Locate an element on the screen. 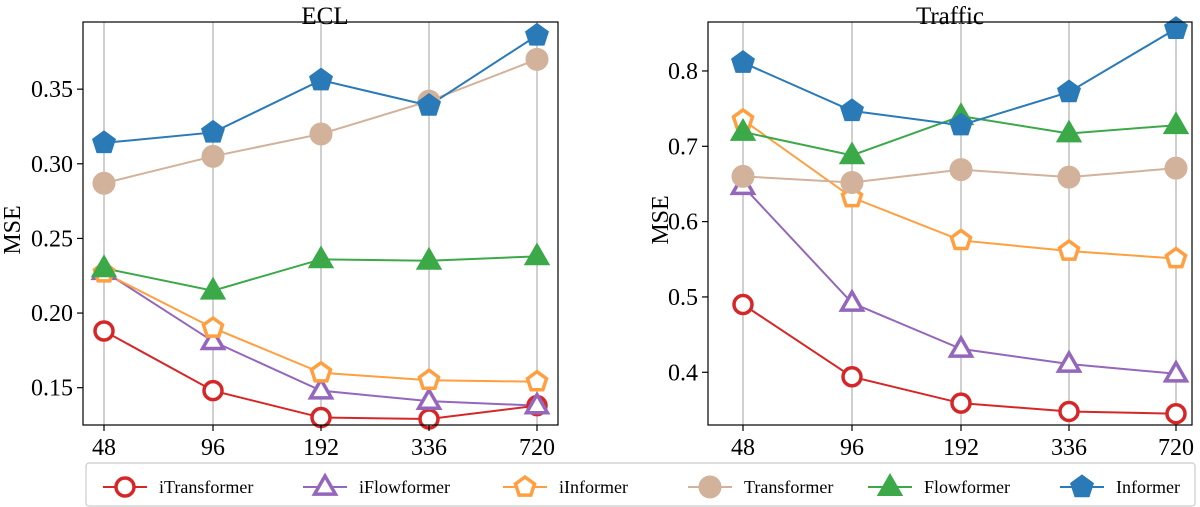  legend-item-flowformer: Flowformer is located at coordinates (939, 484).